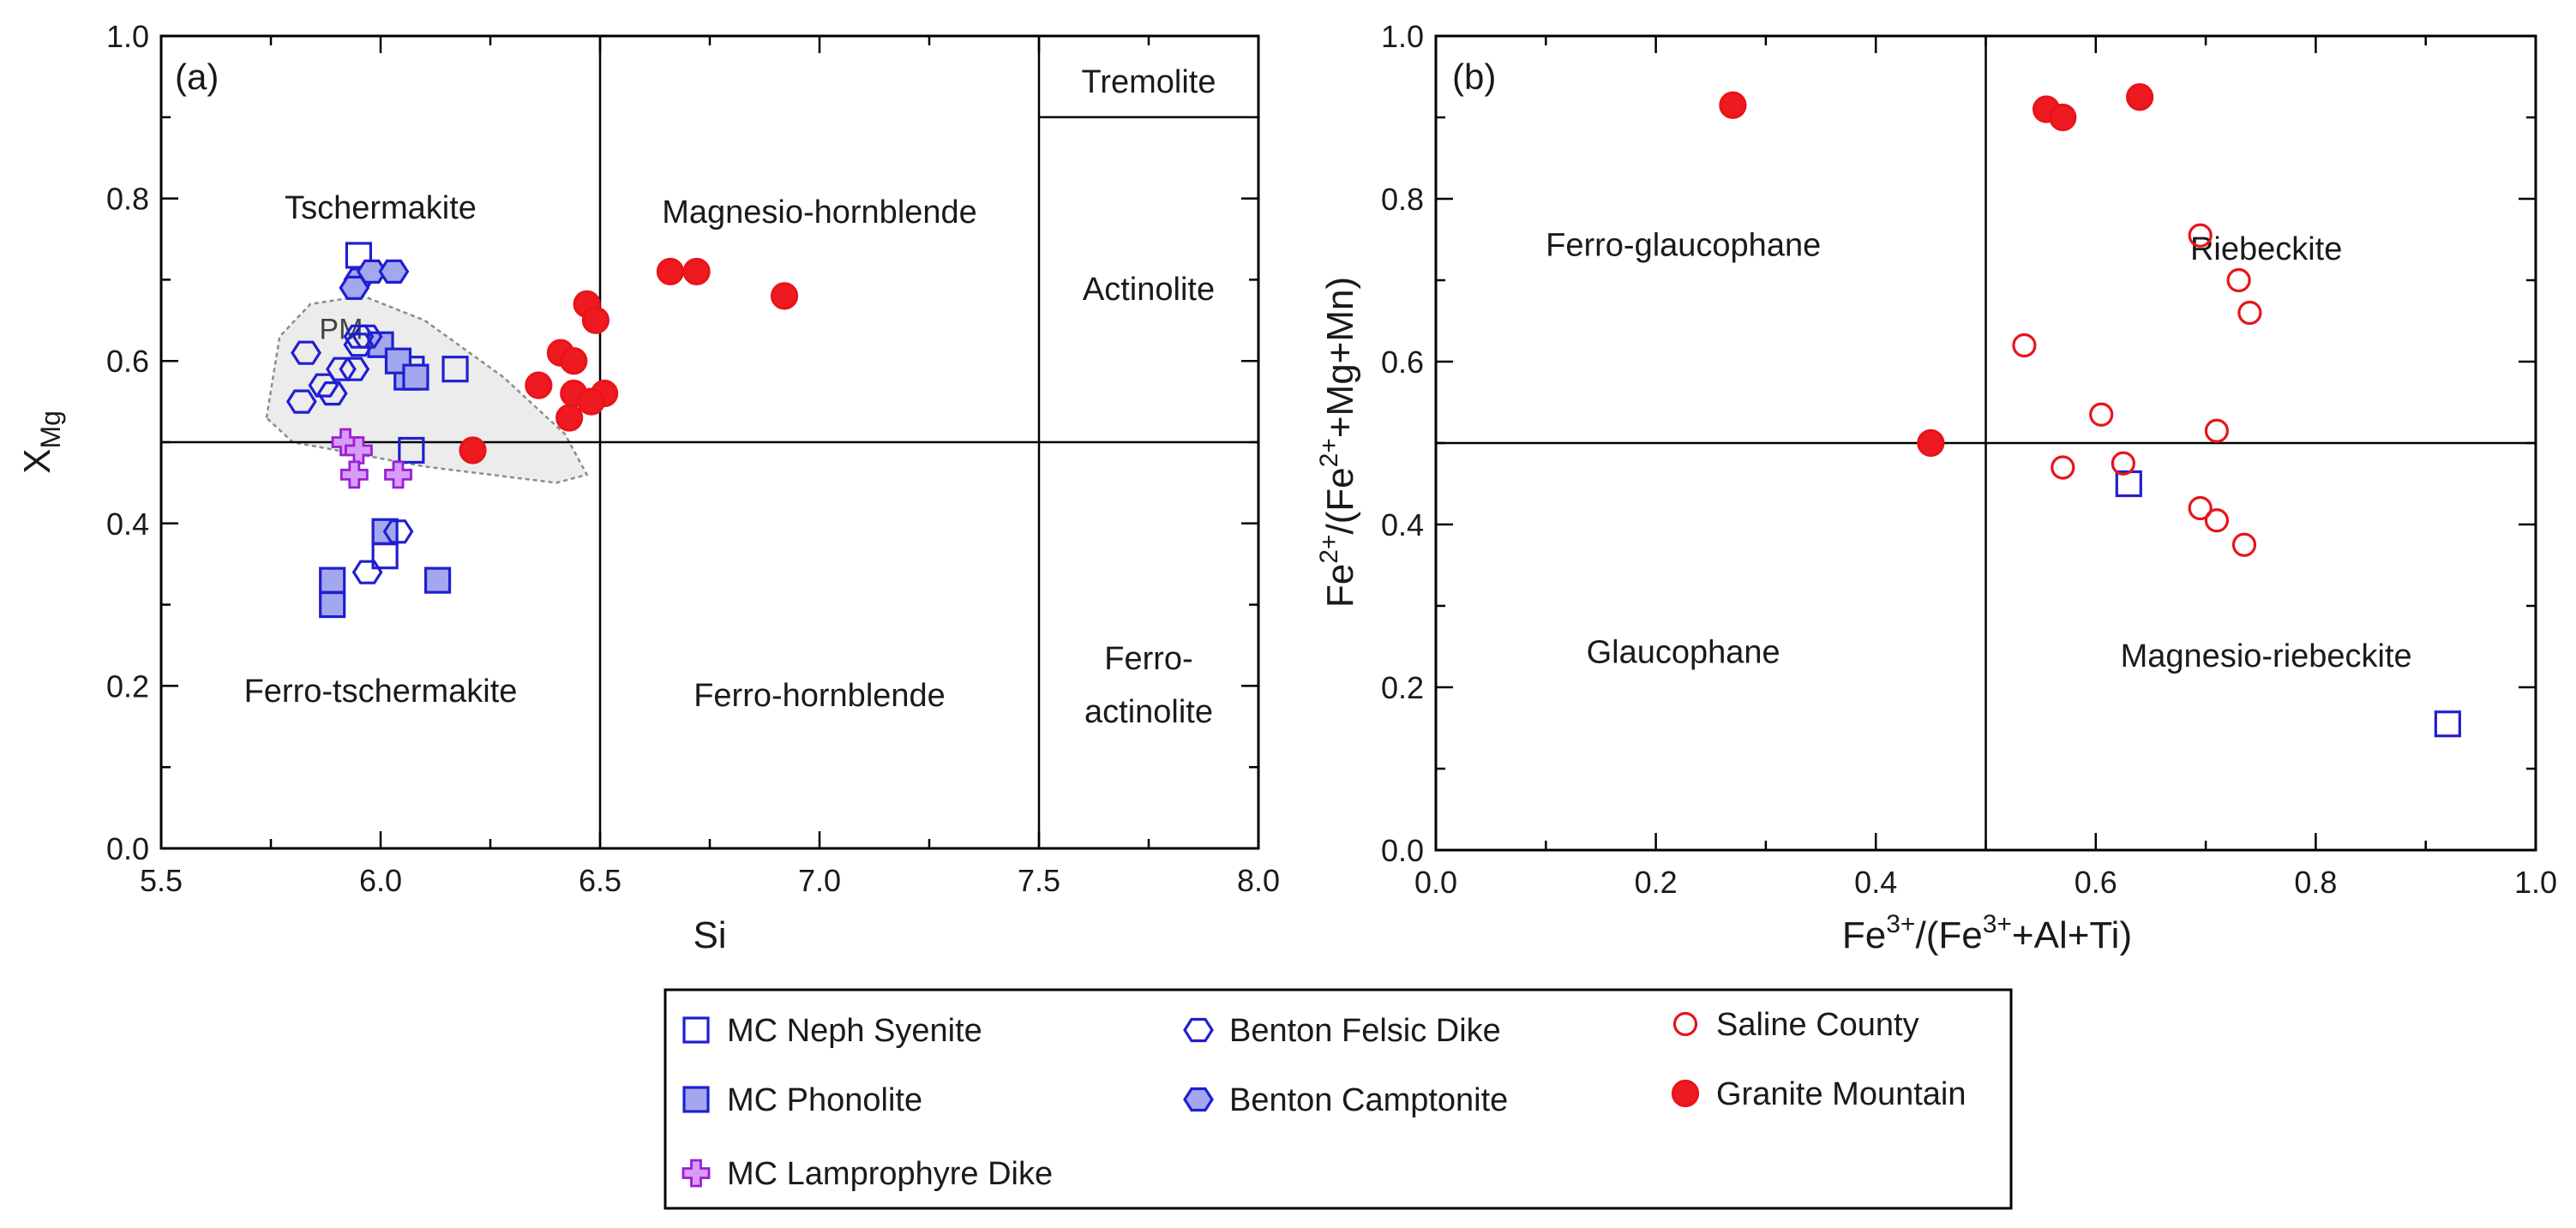 This screenshot has width=2576, height=1228. I want to click on panel-b-x-title-part-4: 3+, so click(1997, 924).